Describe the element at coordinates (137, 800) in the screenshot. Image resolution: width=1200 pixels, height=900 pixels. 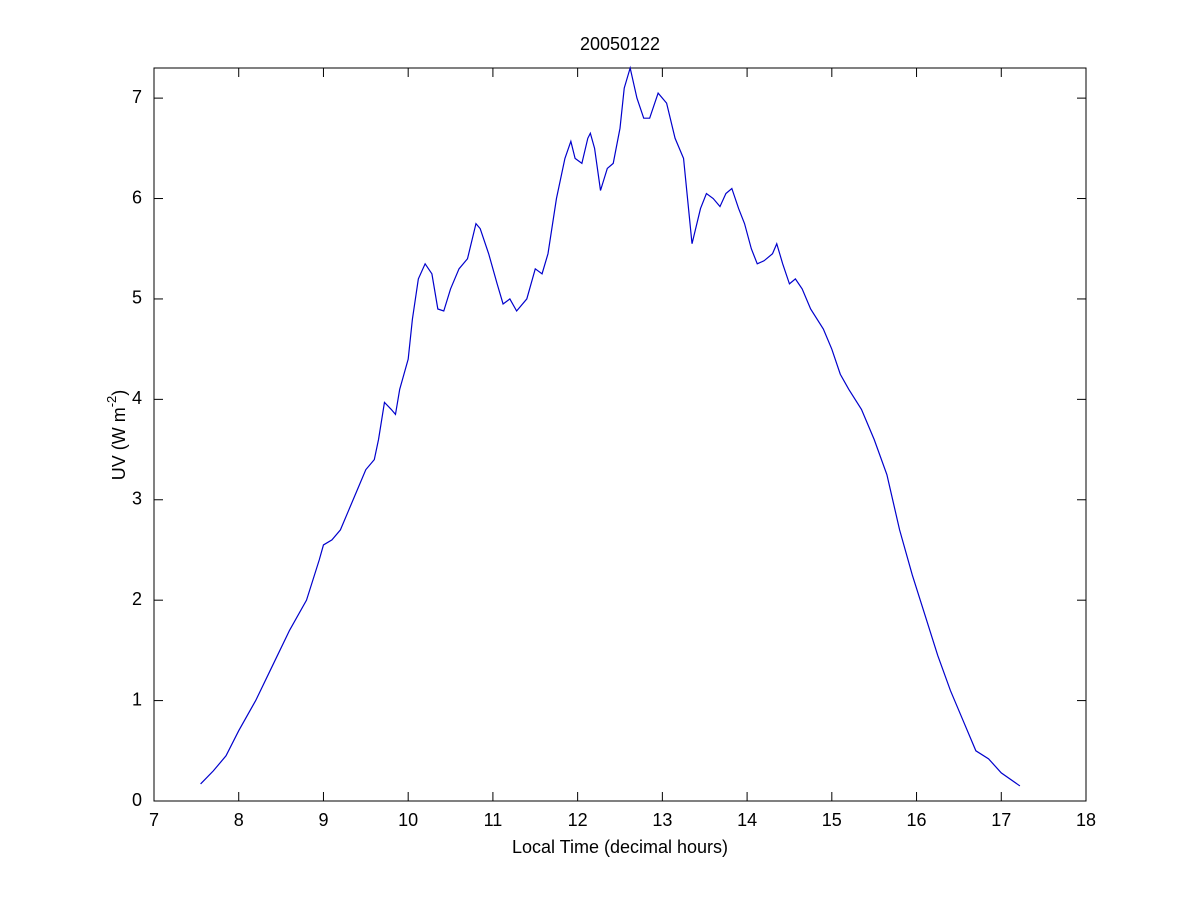
I see `y-tick-label: 0` at that location.